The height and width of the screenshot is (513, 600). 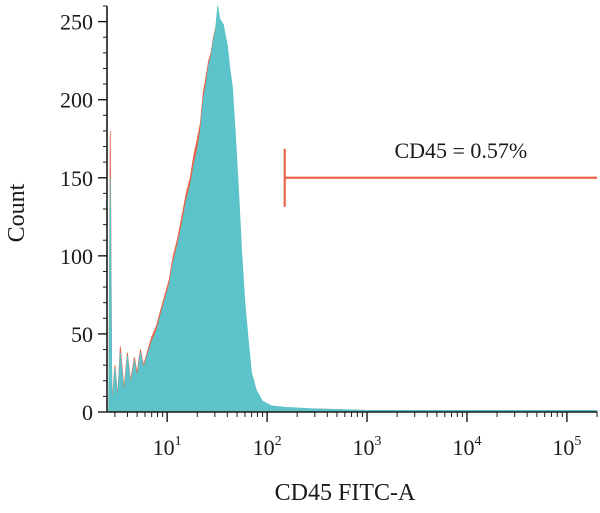 What do you see at coordinates (345, 493) in the screenshot?
I see `x-axis-title: CD45 FITC-A` at bounding box center [345, 493].